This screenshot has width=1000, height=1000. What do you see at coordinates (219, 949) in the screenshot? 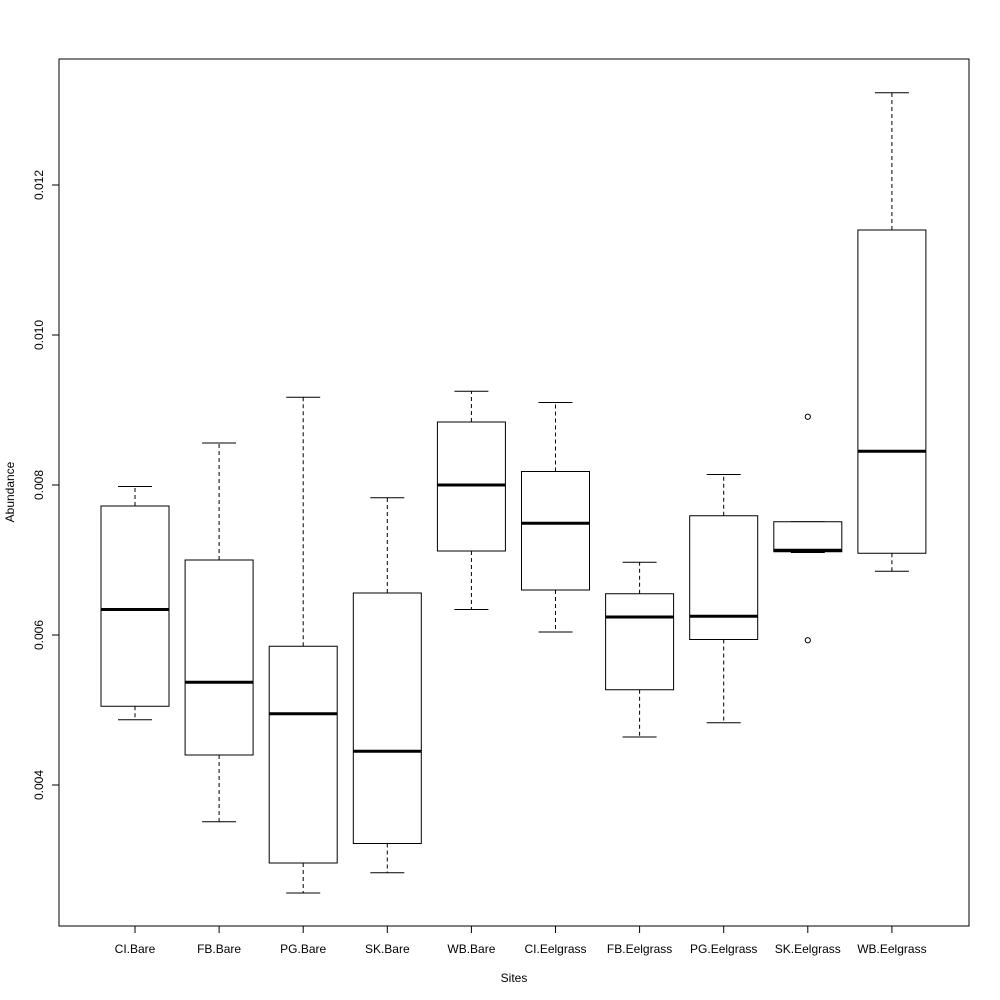
I see `x-tick-label: FB.Bare` at bounding box center [219, 949].